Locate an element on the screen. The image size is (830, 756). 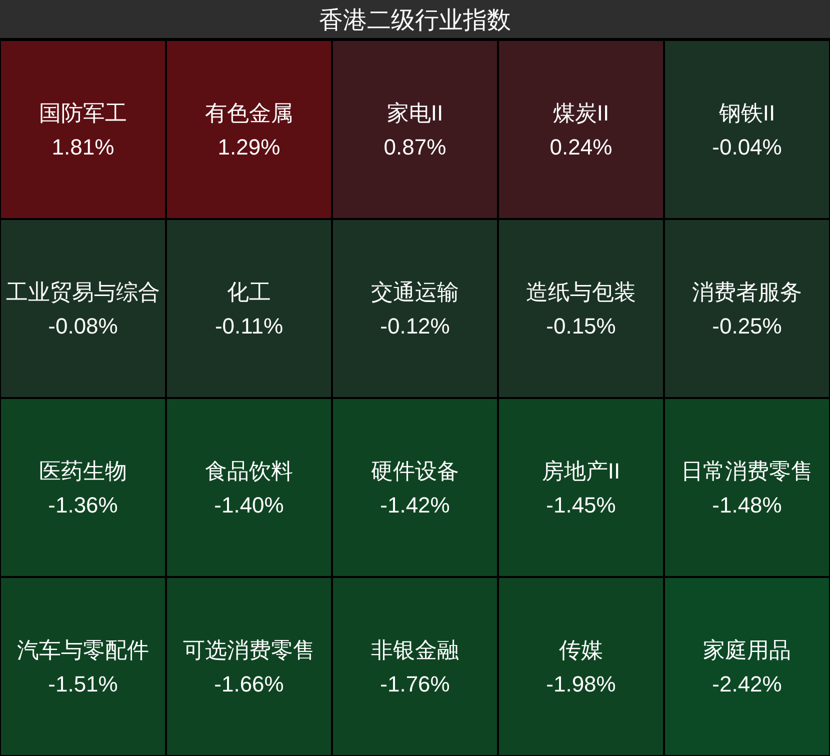
category-label: 造纸与包装 is located at coordinates (581, 292).